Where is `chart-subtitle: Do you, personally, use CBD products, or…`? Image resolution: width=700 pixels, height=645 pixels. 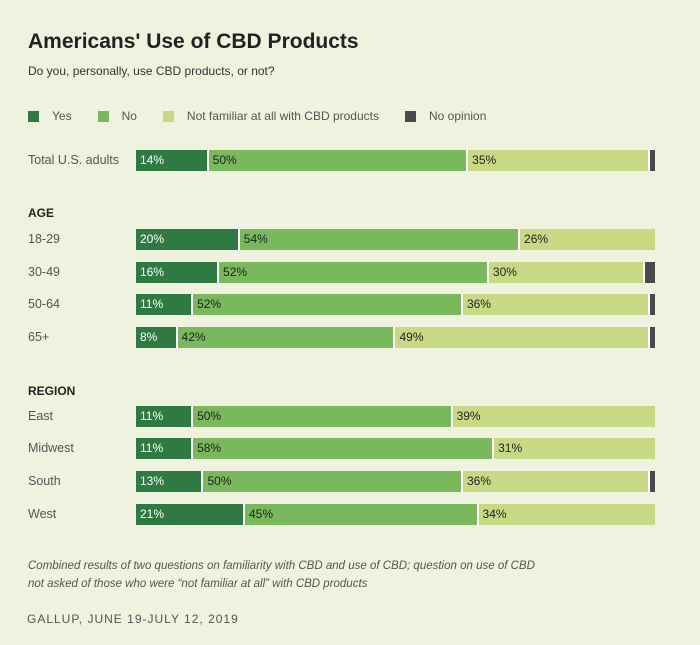
chart-subtitle: Do you, personally, use CBD products, or… is located at coordinates (151, 71).